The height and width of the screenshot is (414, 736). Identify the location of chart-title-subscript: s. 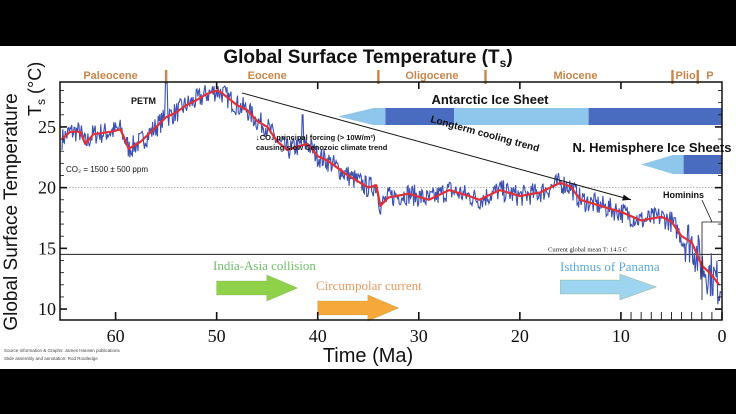
(503, 63).